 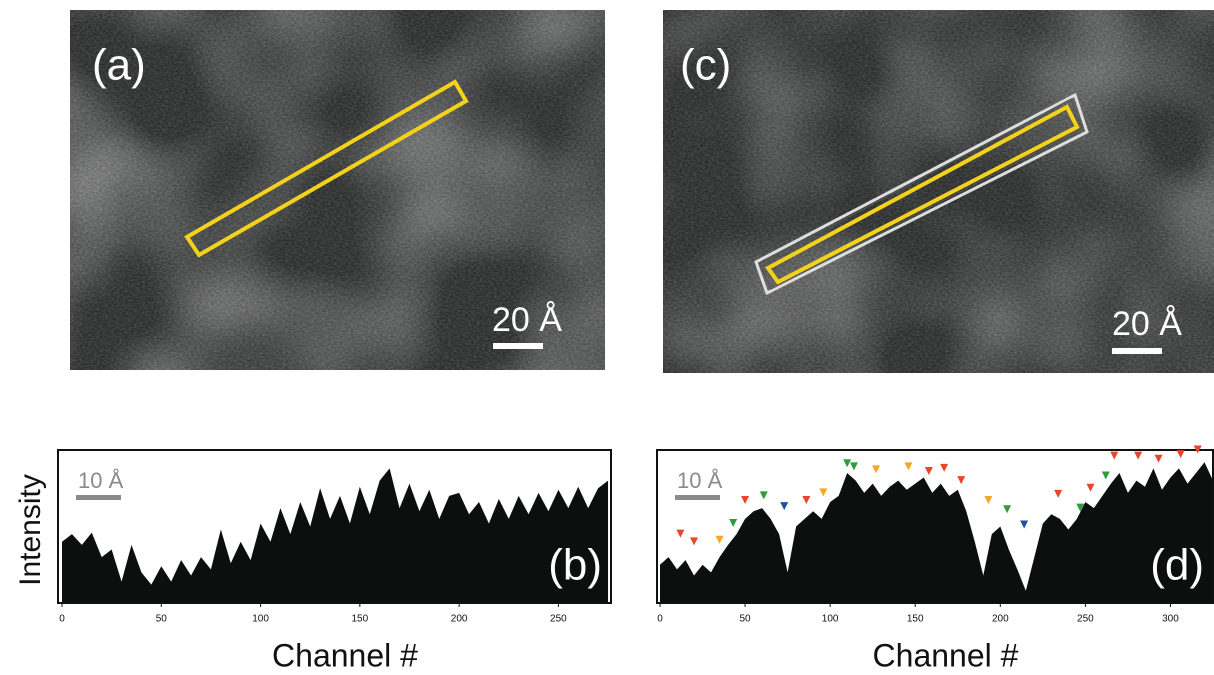 I want to click on panel-label: (b), so click(x=575, y=565).